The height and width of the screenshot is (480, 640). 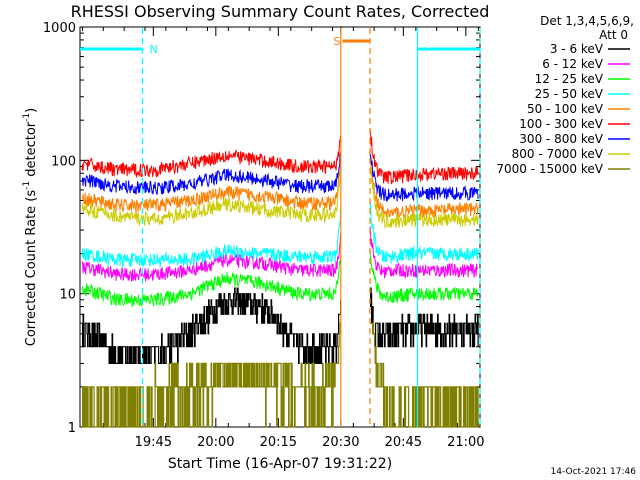 I want to click on legend-label: 3 - 6 keV, so click(x=577, y=49).